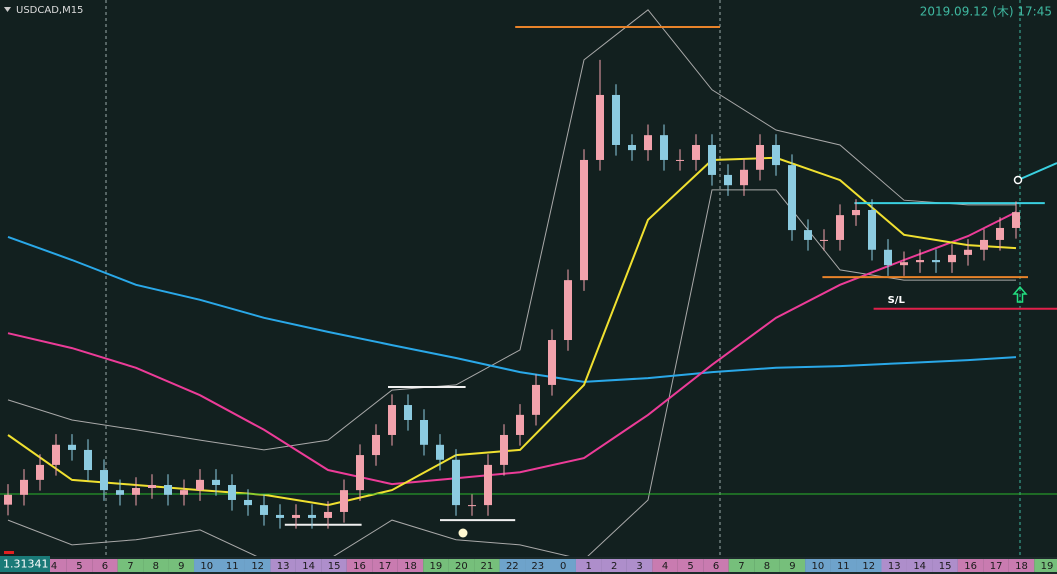 This screenshot has width=1057, height=574. Describe the element at coordinates (130, 566) in the screenshot. I see `time-label: 7` at that location.